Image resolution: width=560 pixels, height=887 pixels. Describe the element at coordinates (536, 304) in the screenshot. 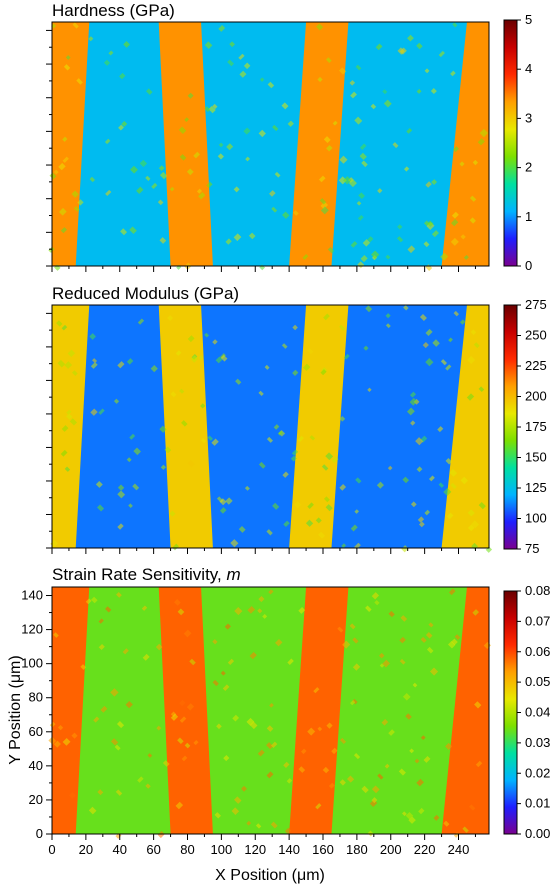

I see `colorbar-tick-label: 275` at that location.